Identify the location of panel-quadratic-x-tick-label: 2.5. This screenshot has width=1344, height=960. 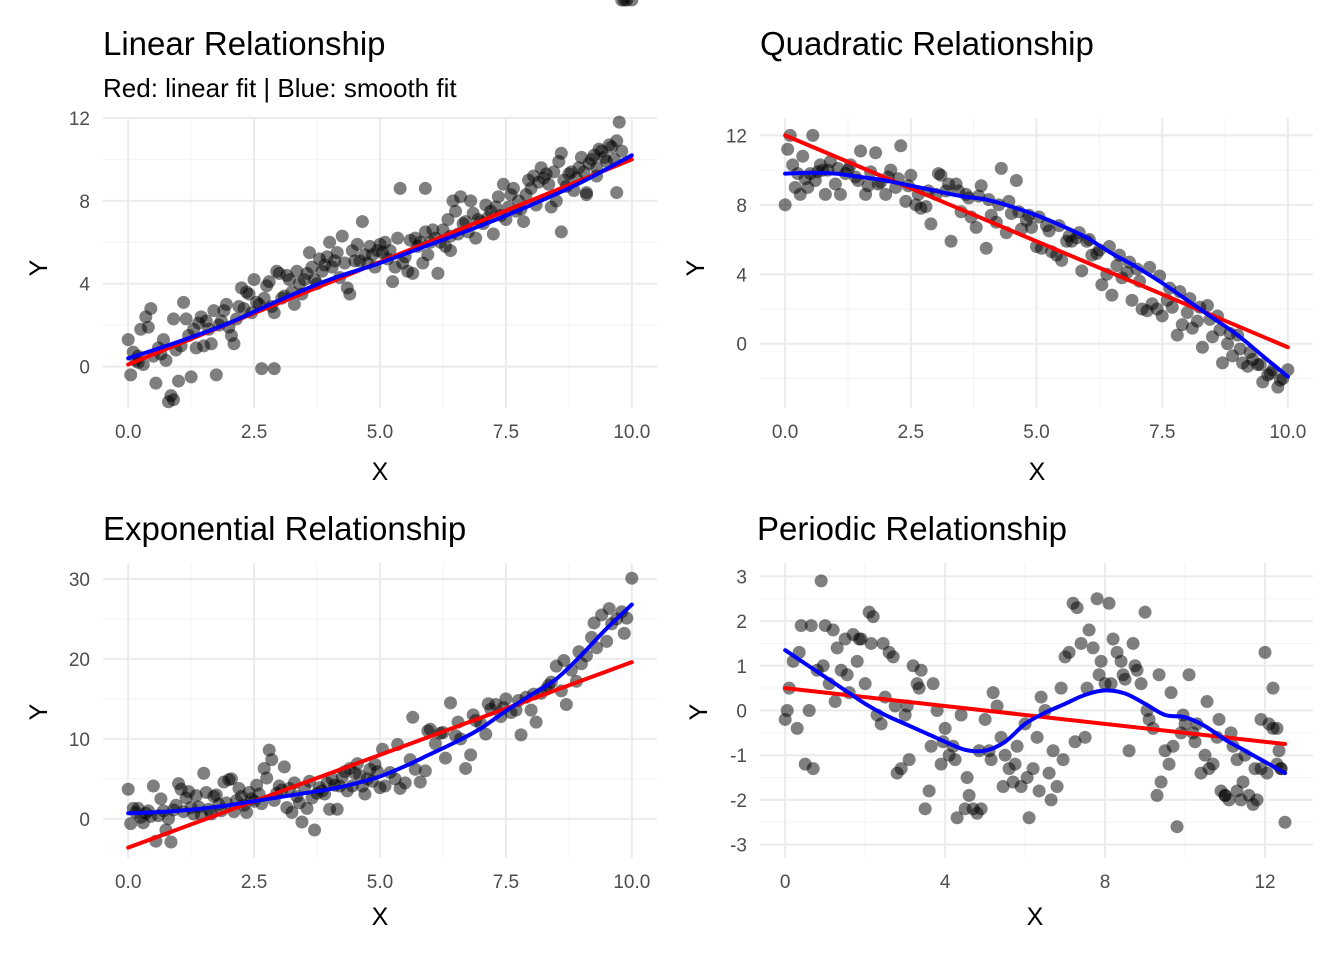
(911, 432).